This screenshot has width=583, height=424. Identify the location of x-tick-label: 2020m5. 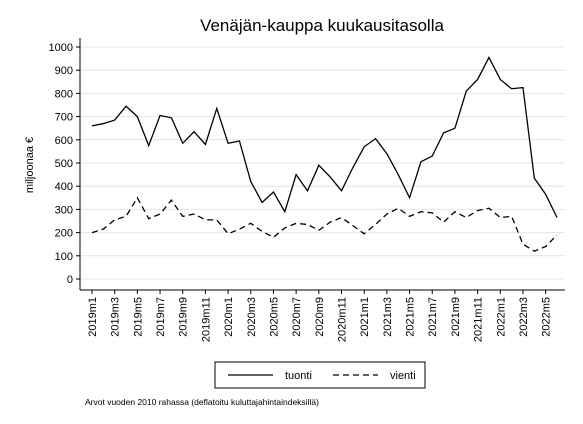
(274, 317).